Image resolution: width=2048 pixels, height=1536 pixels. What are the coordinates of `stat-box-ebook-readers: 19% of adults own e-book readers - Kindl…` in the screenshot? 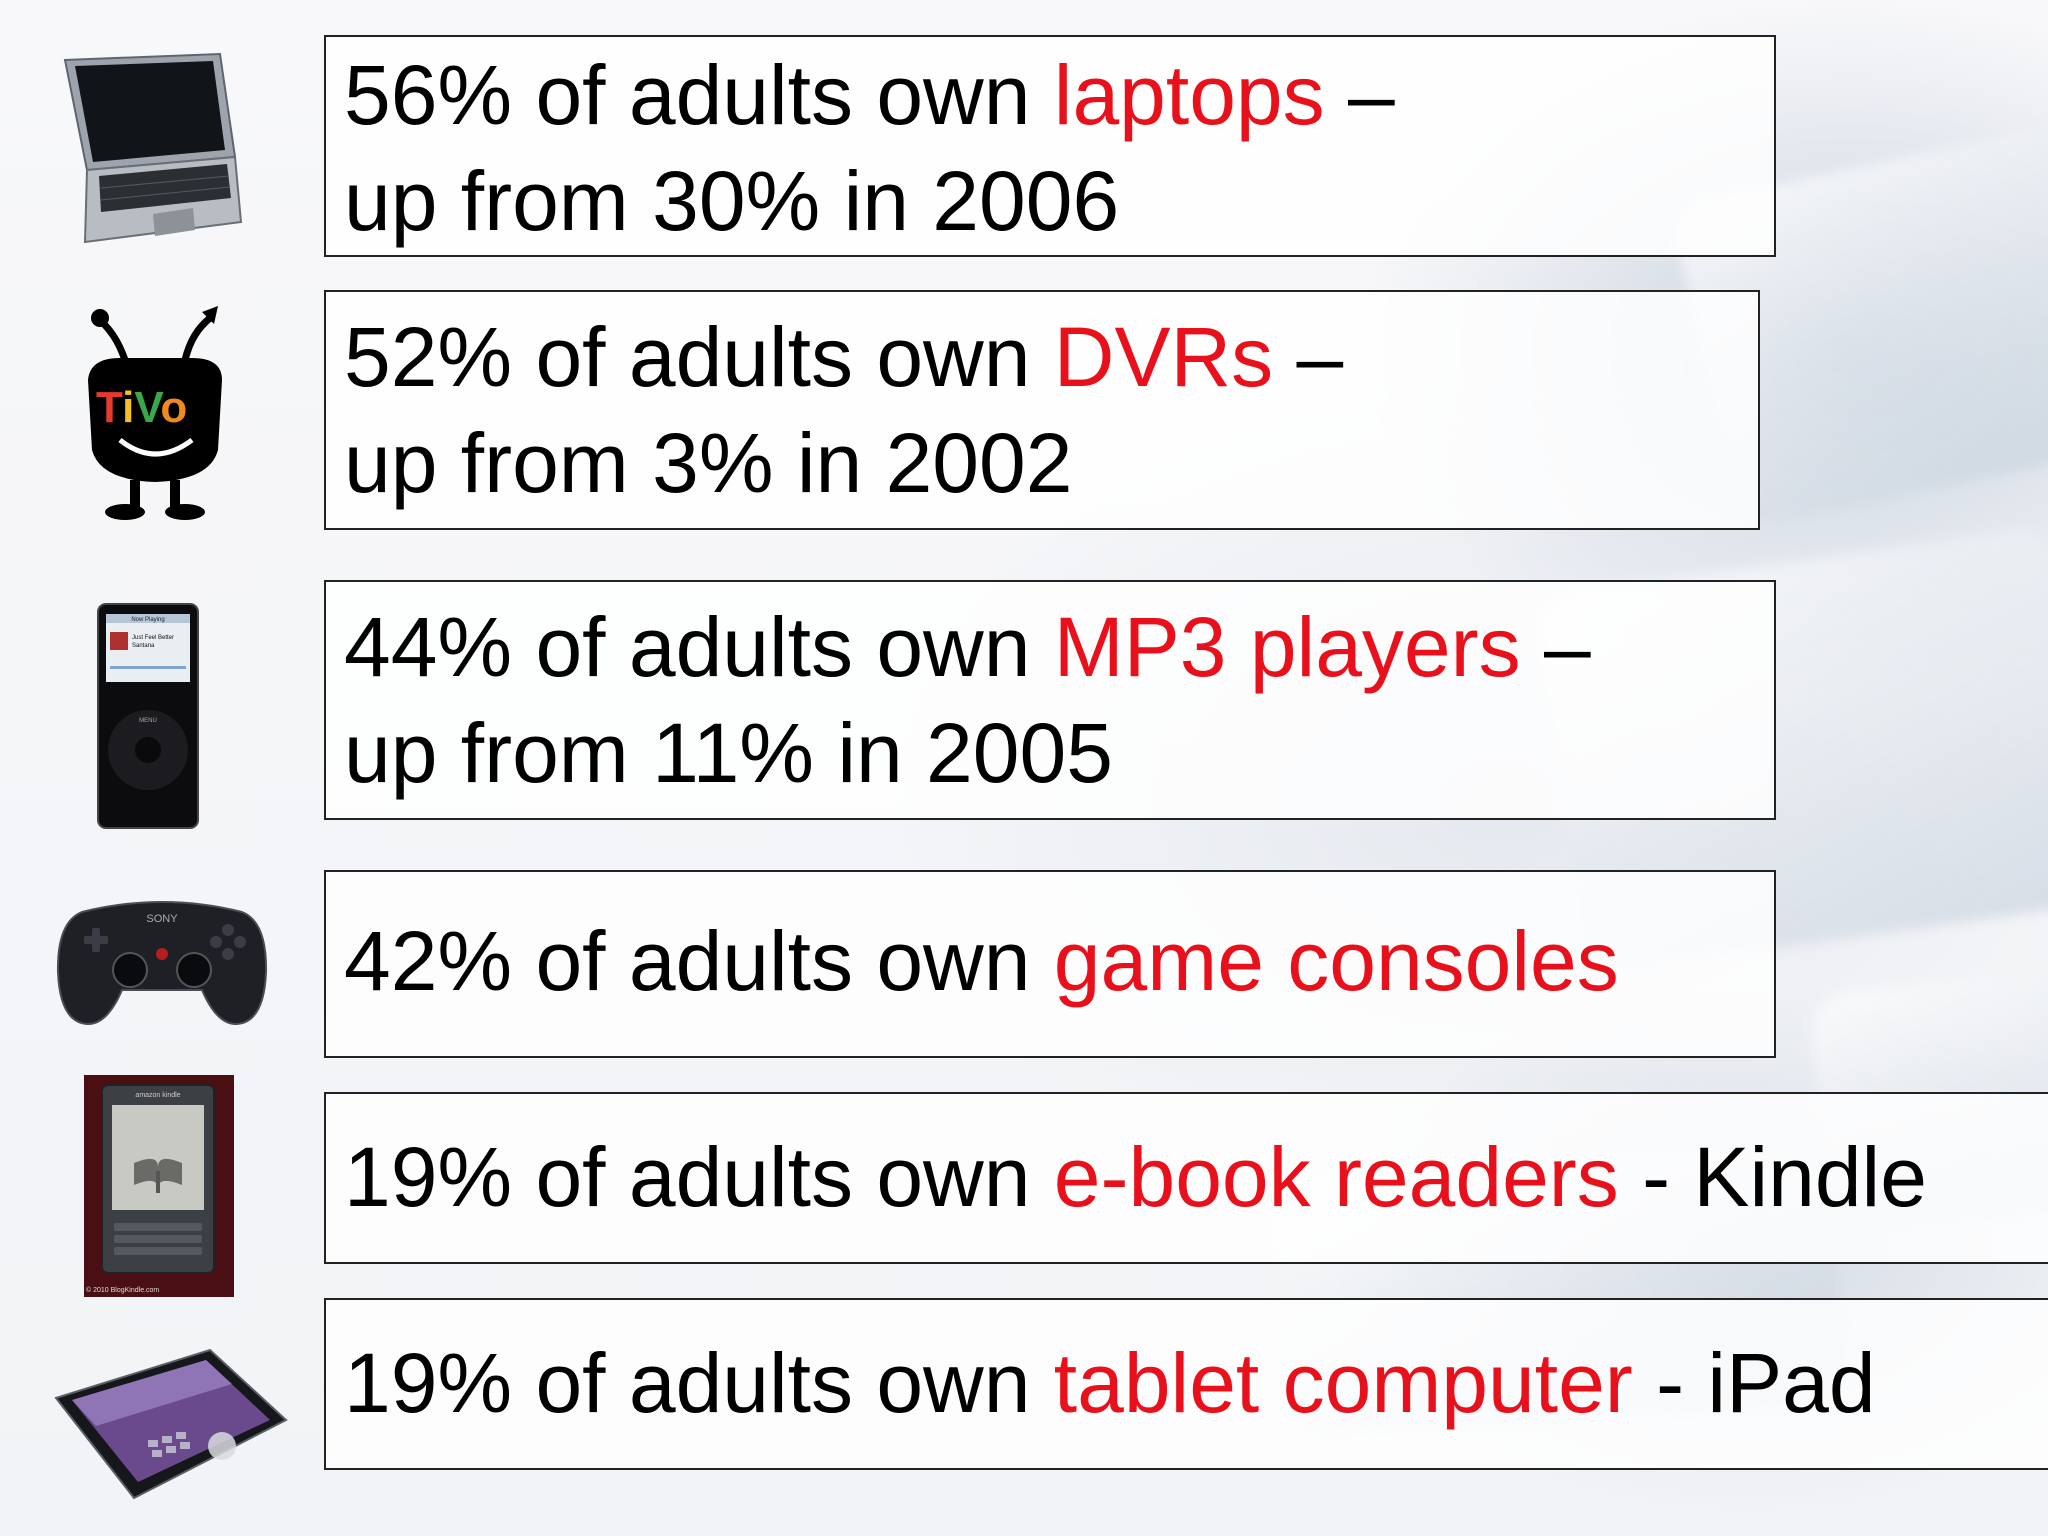 It's located at (1186, 1178).